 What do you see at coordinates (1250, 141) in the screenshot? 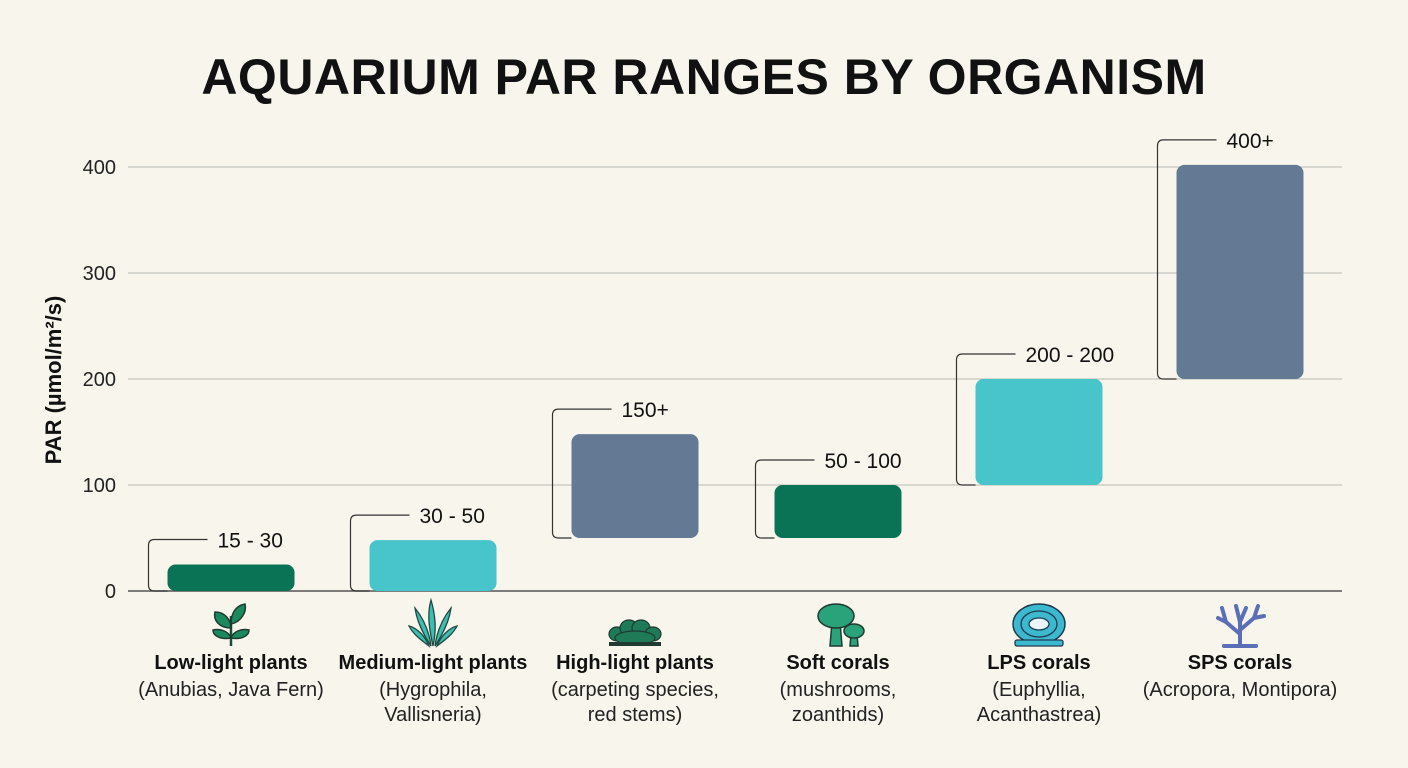
I see `data-label: 400+` at bounding box center [1250, 141].